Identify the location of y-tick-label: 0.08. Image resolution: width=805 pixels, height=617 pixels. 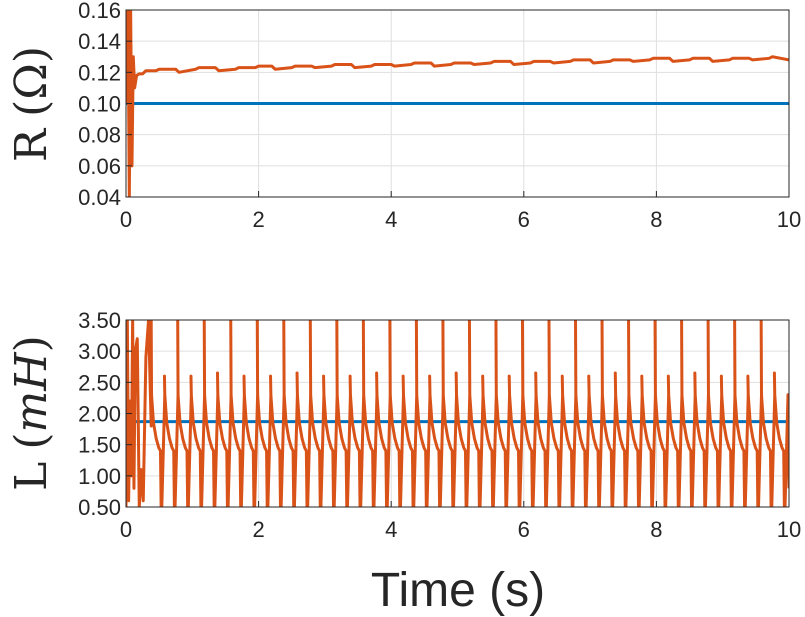
(99, 135).